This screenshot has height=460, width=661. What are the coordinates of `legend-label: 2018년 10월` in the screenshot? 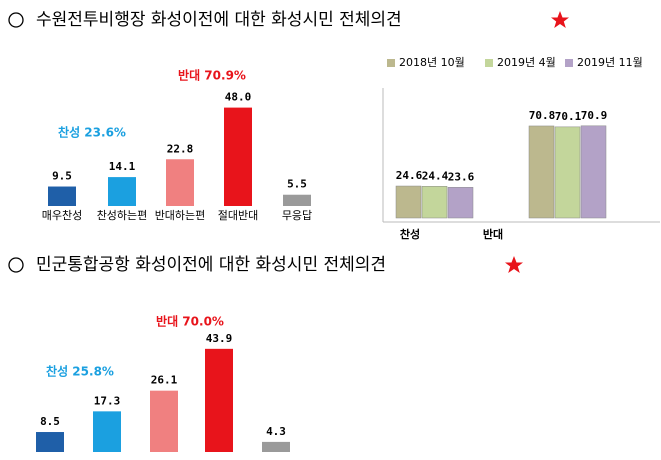 It's located at (432, 62).